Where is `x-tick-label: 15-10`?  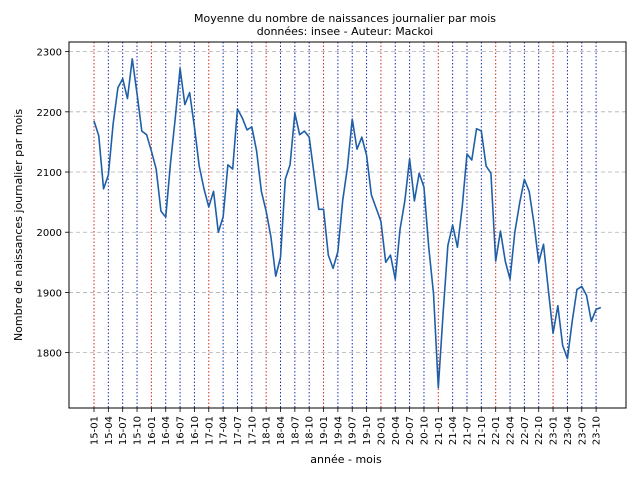
x-tick-label: 15-10 is located at coordinates (138, 430).